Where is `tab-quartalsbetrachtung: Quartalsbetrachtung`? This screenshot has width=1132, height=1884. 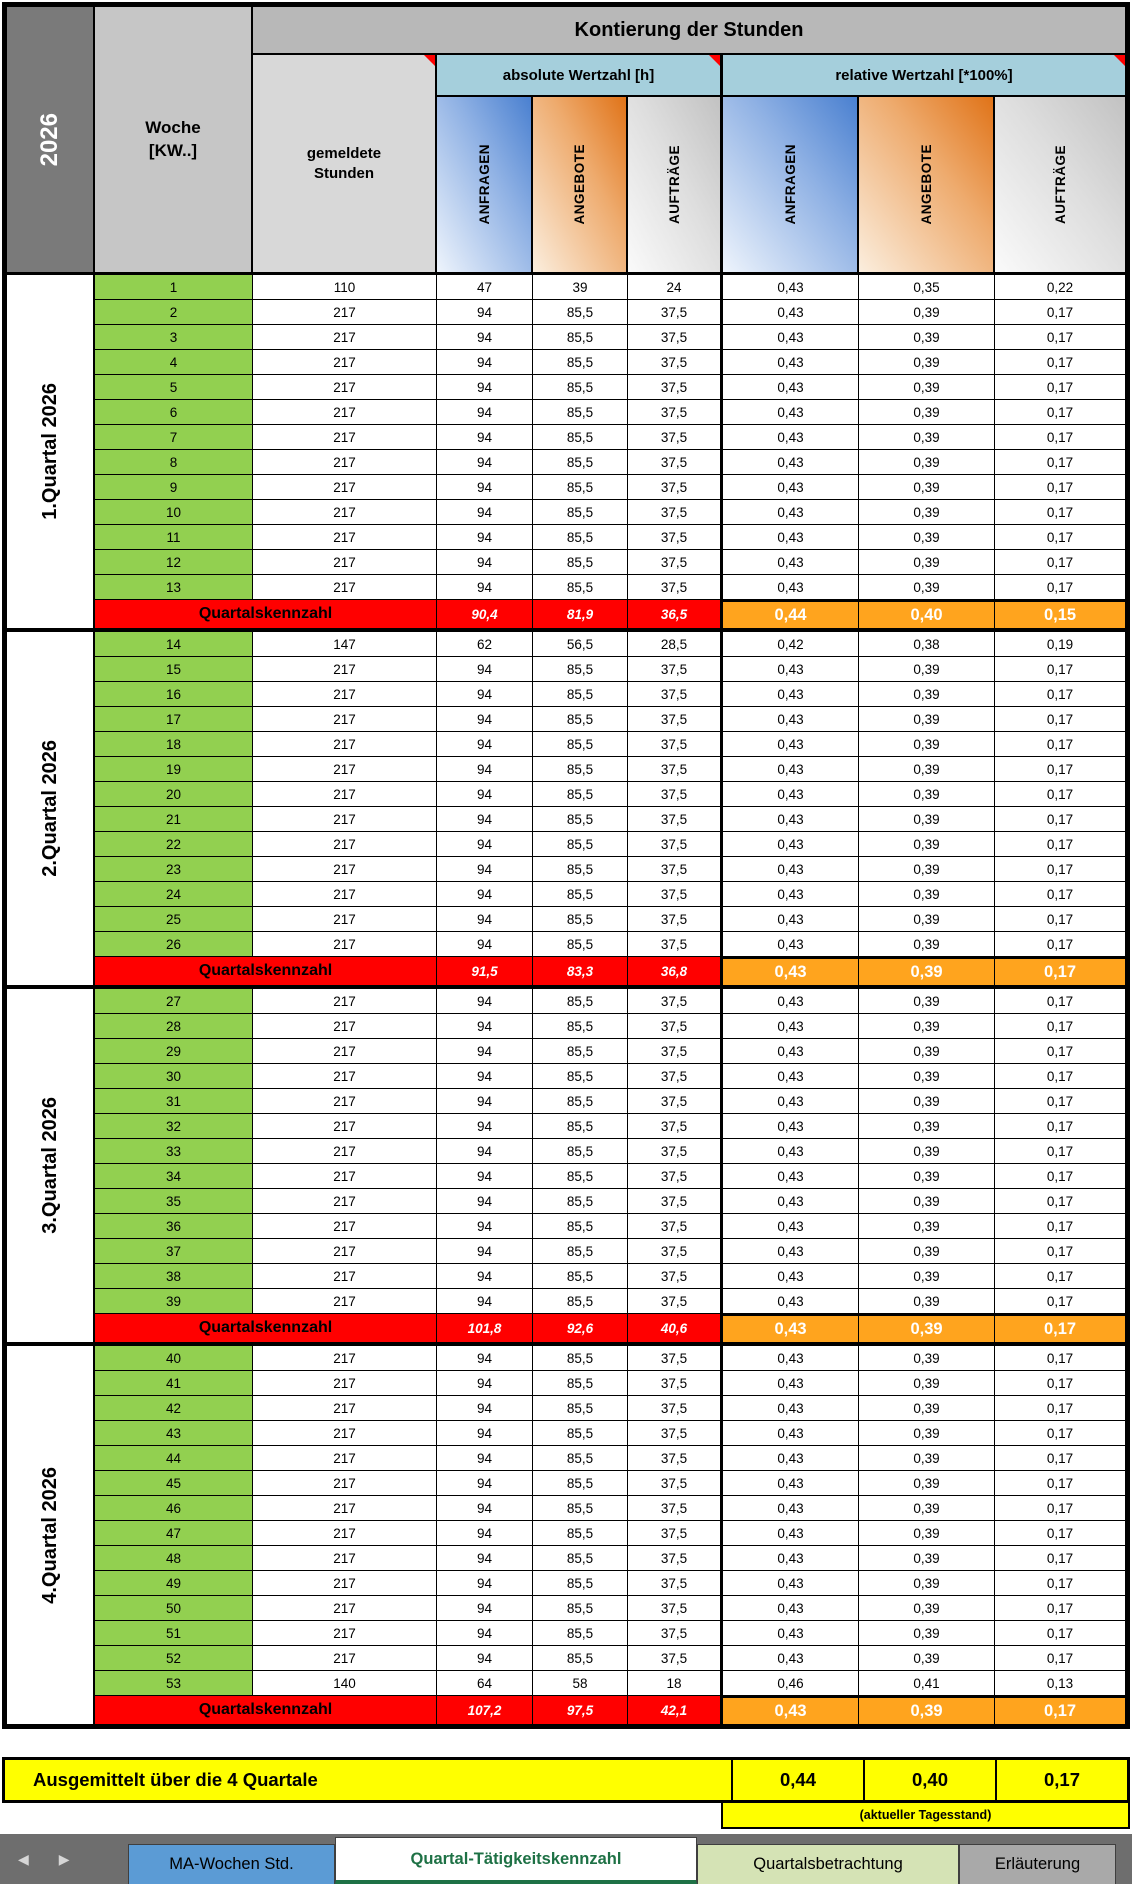
tab-quartalsbetrachtung: Quartalsbetrachtung is located at coordinates (828, 1864).